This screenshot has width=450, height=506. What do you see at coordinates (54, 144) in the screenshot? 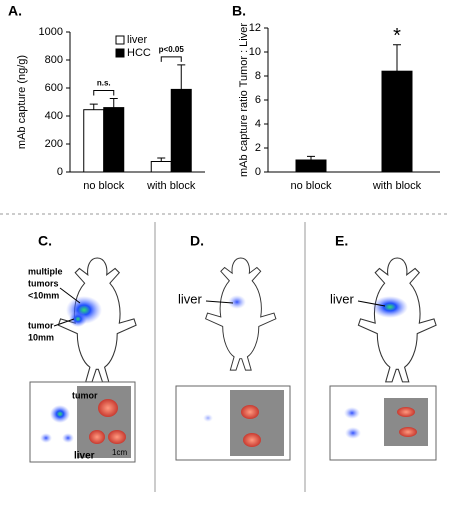
I see `y-tick-label: 200` at bounding box center [54, 144].